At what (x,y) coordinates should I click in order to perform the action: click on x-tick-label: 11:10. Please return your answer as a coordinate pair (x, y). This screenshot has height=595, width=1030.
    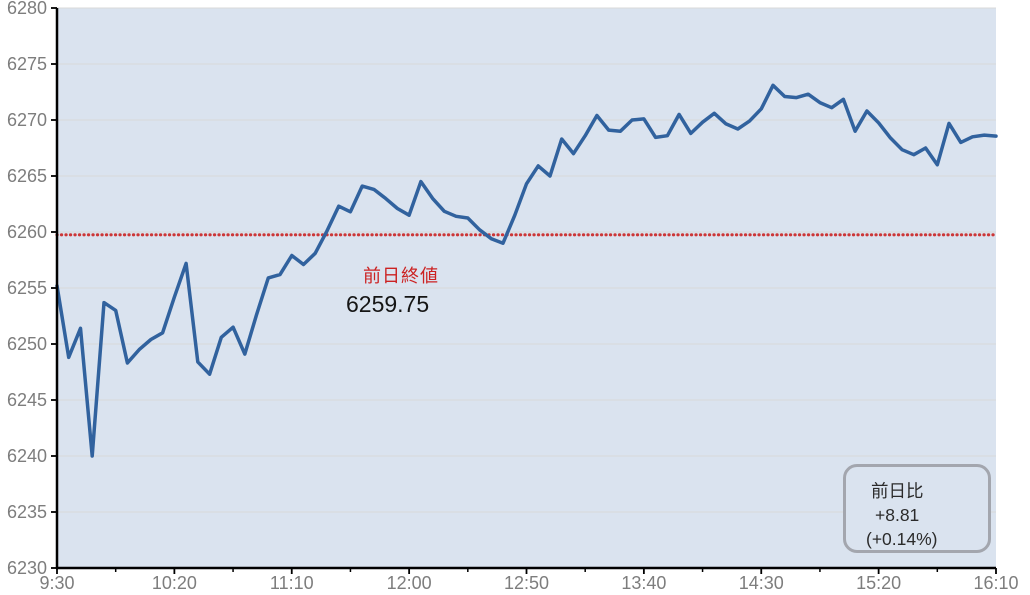
    Looking at the image, I should click on (292, 583).